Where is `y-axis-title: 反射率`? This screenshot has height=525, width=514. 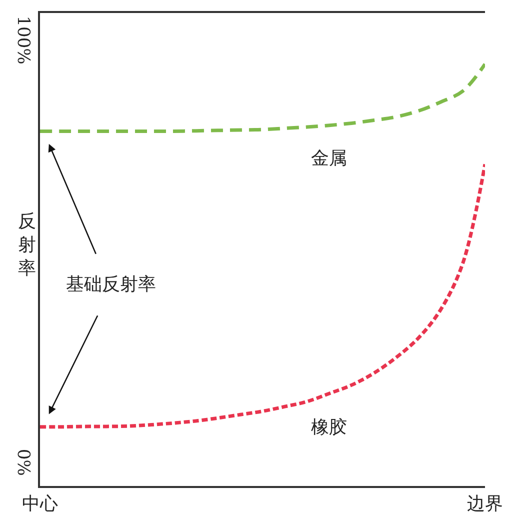 y-axis-title: 反射率 is located at coordinates (27, 245).